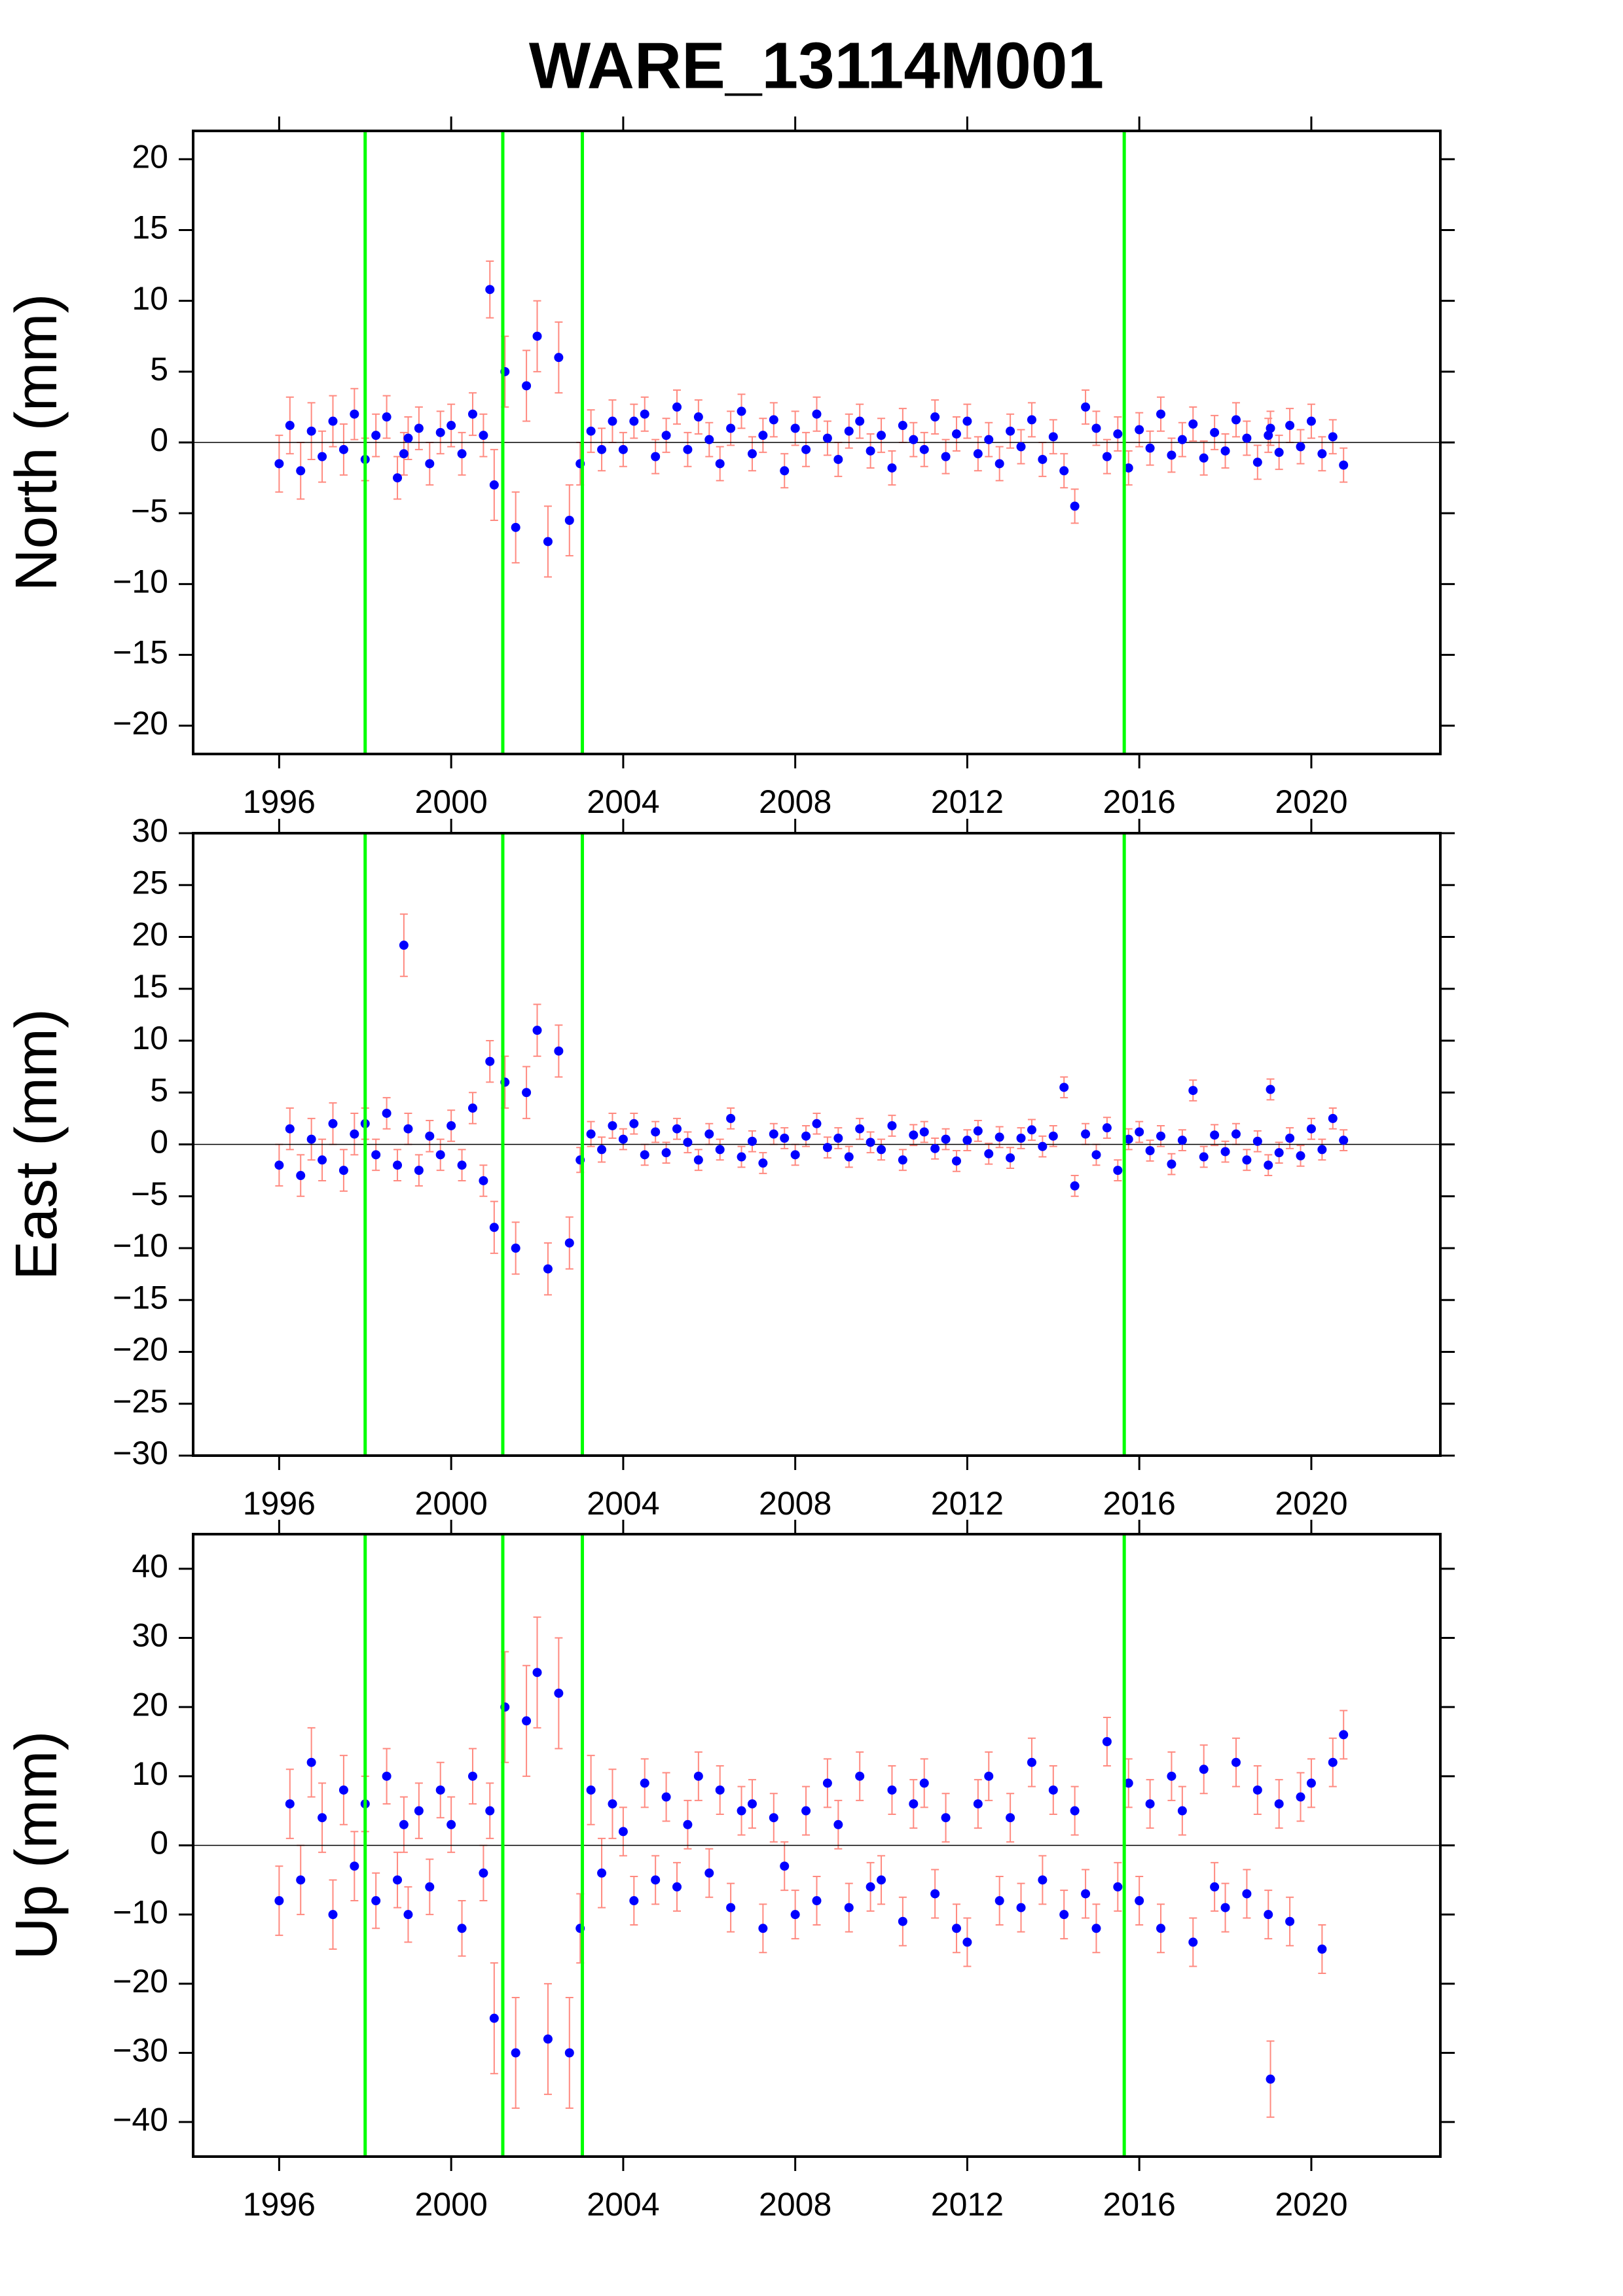  I want to click on y-tick-label: 20, so click(150, 1704).